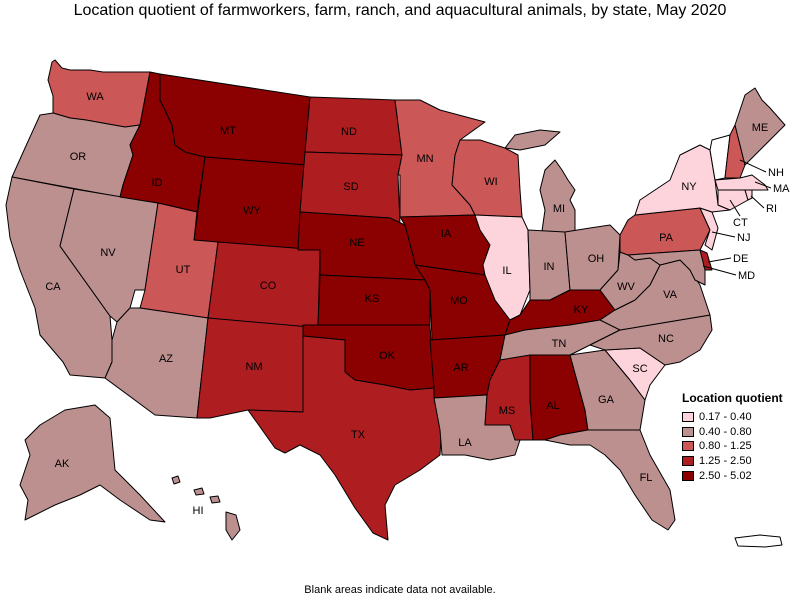 The image size is (800, 600). Describe the element at coordinates (725, 475) in the screenshot. I see `legend-label: 2.50 - 5.02` at that location.